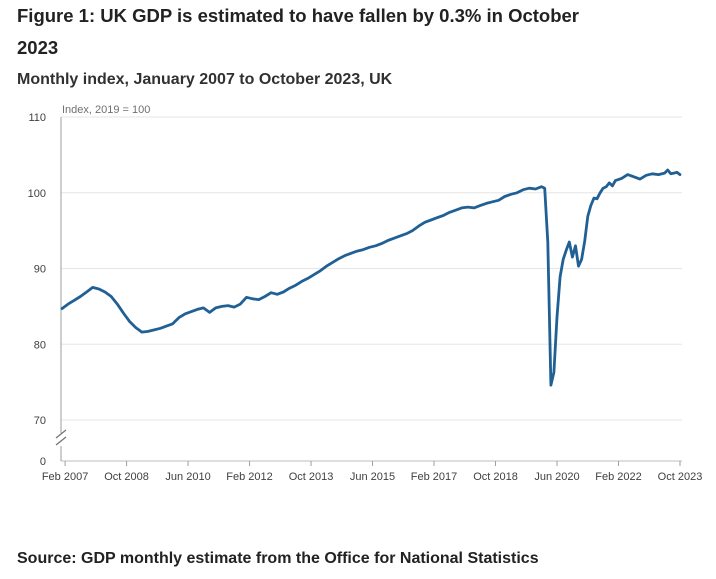 The image size is (716, 579). Describe the element at coordinates (495, 477) in the screenshot. I see `x-tick-label: Oct 2018` at that location.